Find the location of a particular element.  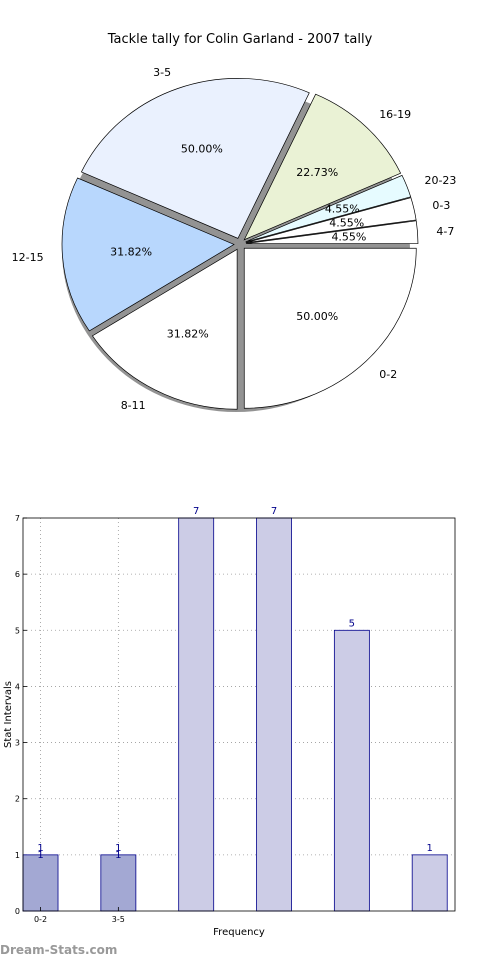

pie-label: 20-23 is located at coordinates (440, 180).